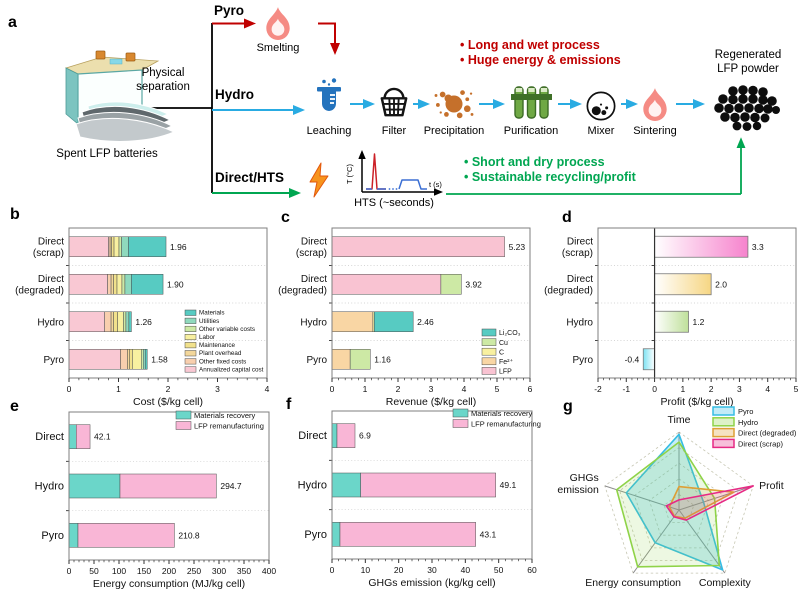  What do you see at coordinates (168, 402) in the screenshot?
I see `x-axis-title: Cost ($/kg cell)` at bounding box center [168, 402].